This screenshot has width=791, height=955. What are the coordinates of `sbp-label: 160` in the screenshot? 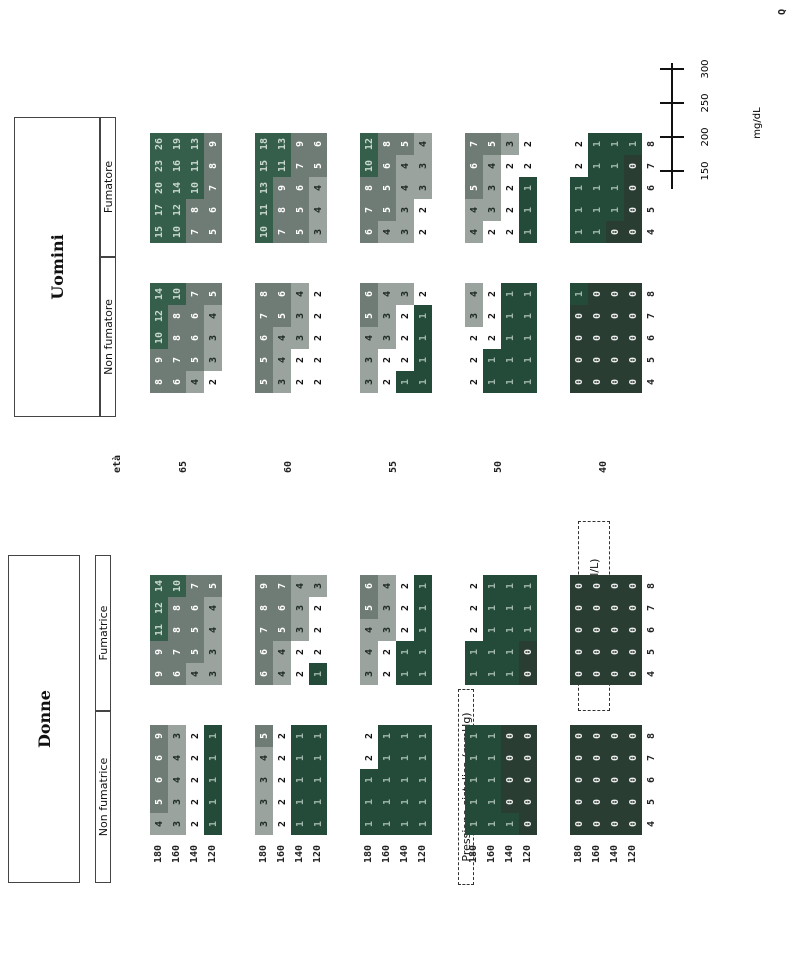 It's located at (281, 853).